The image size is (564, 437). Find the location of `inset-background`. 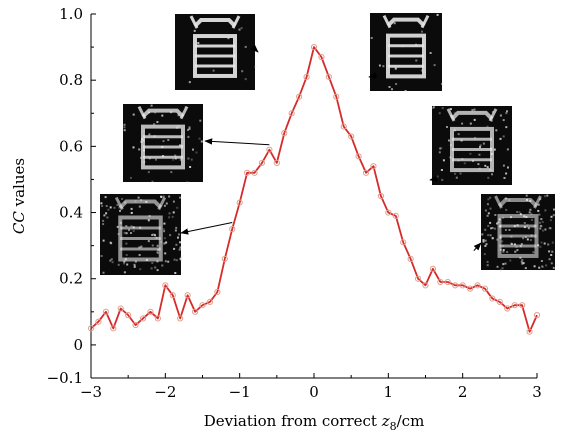

inset-background is located at coordinates (472, 145).